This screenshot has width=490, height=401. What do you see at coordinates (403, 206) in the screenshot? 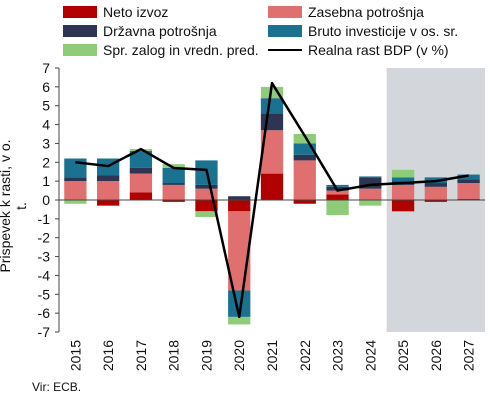
I see `bar-2025-s0` at bounding box center [403, 206].